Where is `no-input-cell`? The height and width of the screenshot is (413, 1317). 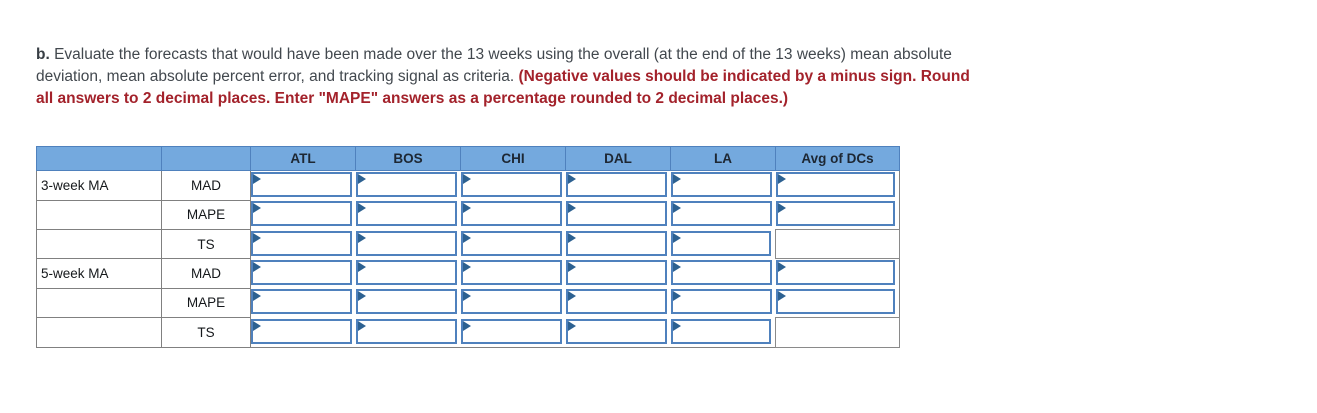
no-input-cell is located at coordinates (837, 332).